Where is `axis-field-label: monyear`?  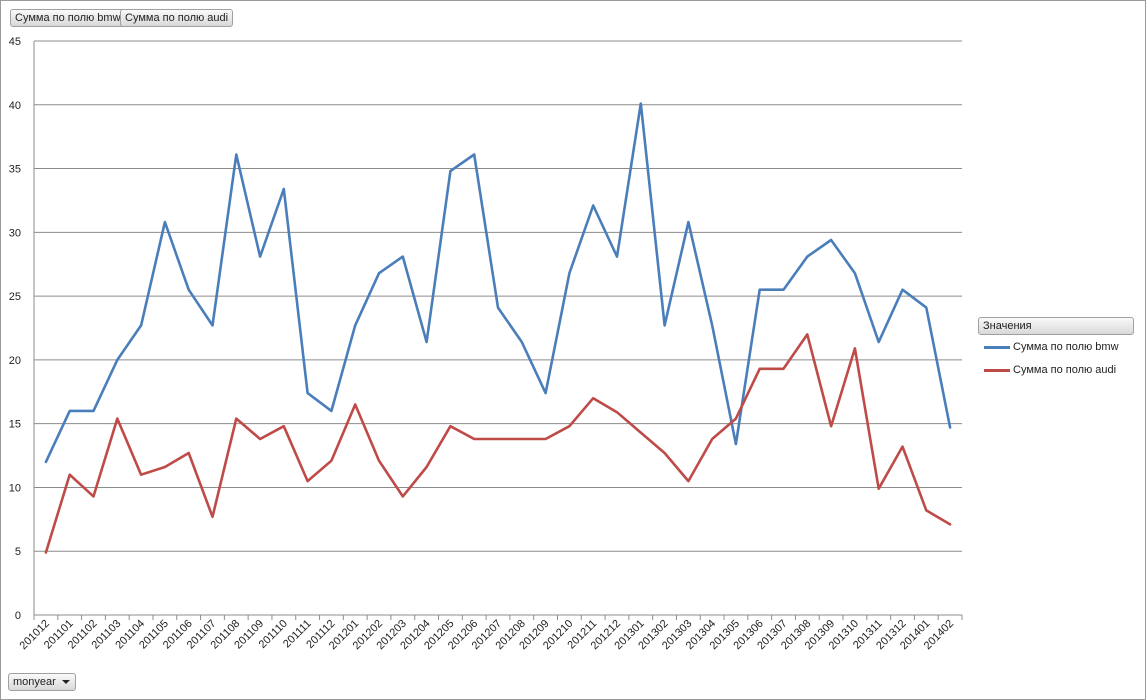
axis-field-label: monyear is located at coordinates (34, 682).